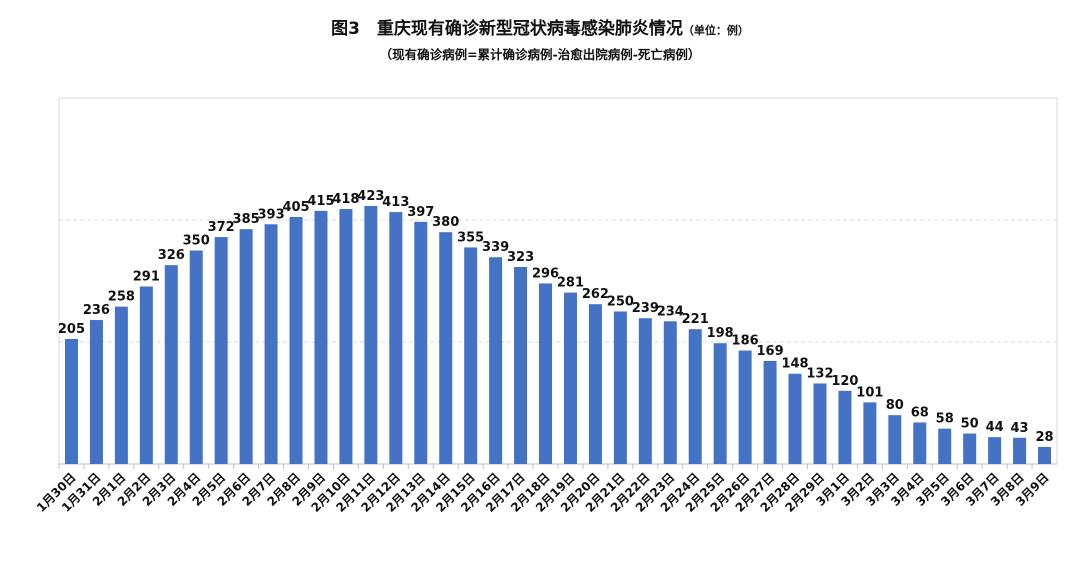 This screenshot has width=1080, height=570. Describe the element at coordinates (196, 241) in the screenshot. I see `data-label: 350` at that location.